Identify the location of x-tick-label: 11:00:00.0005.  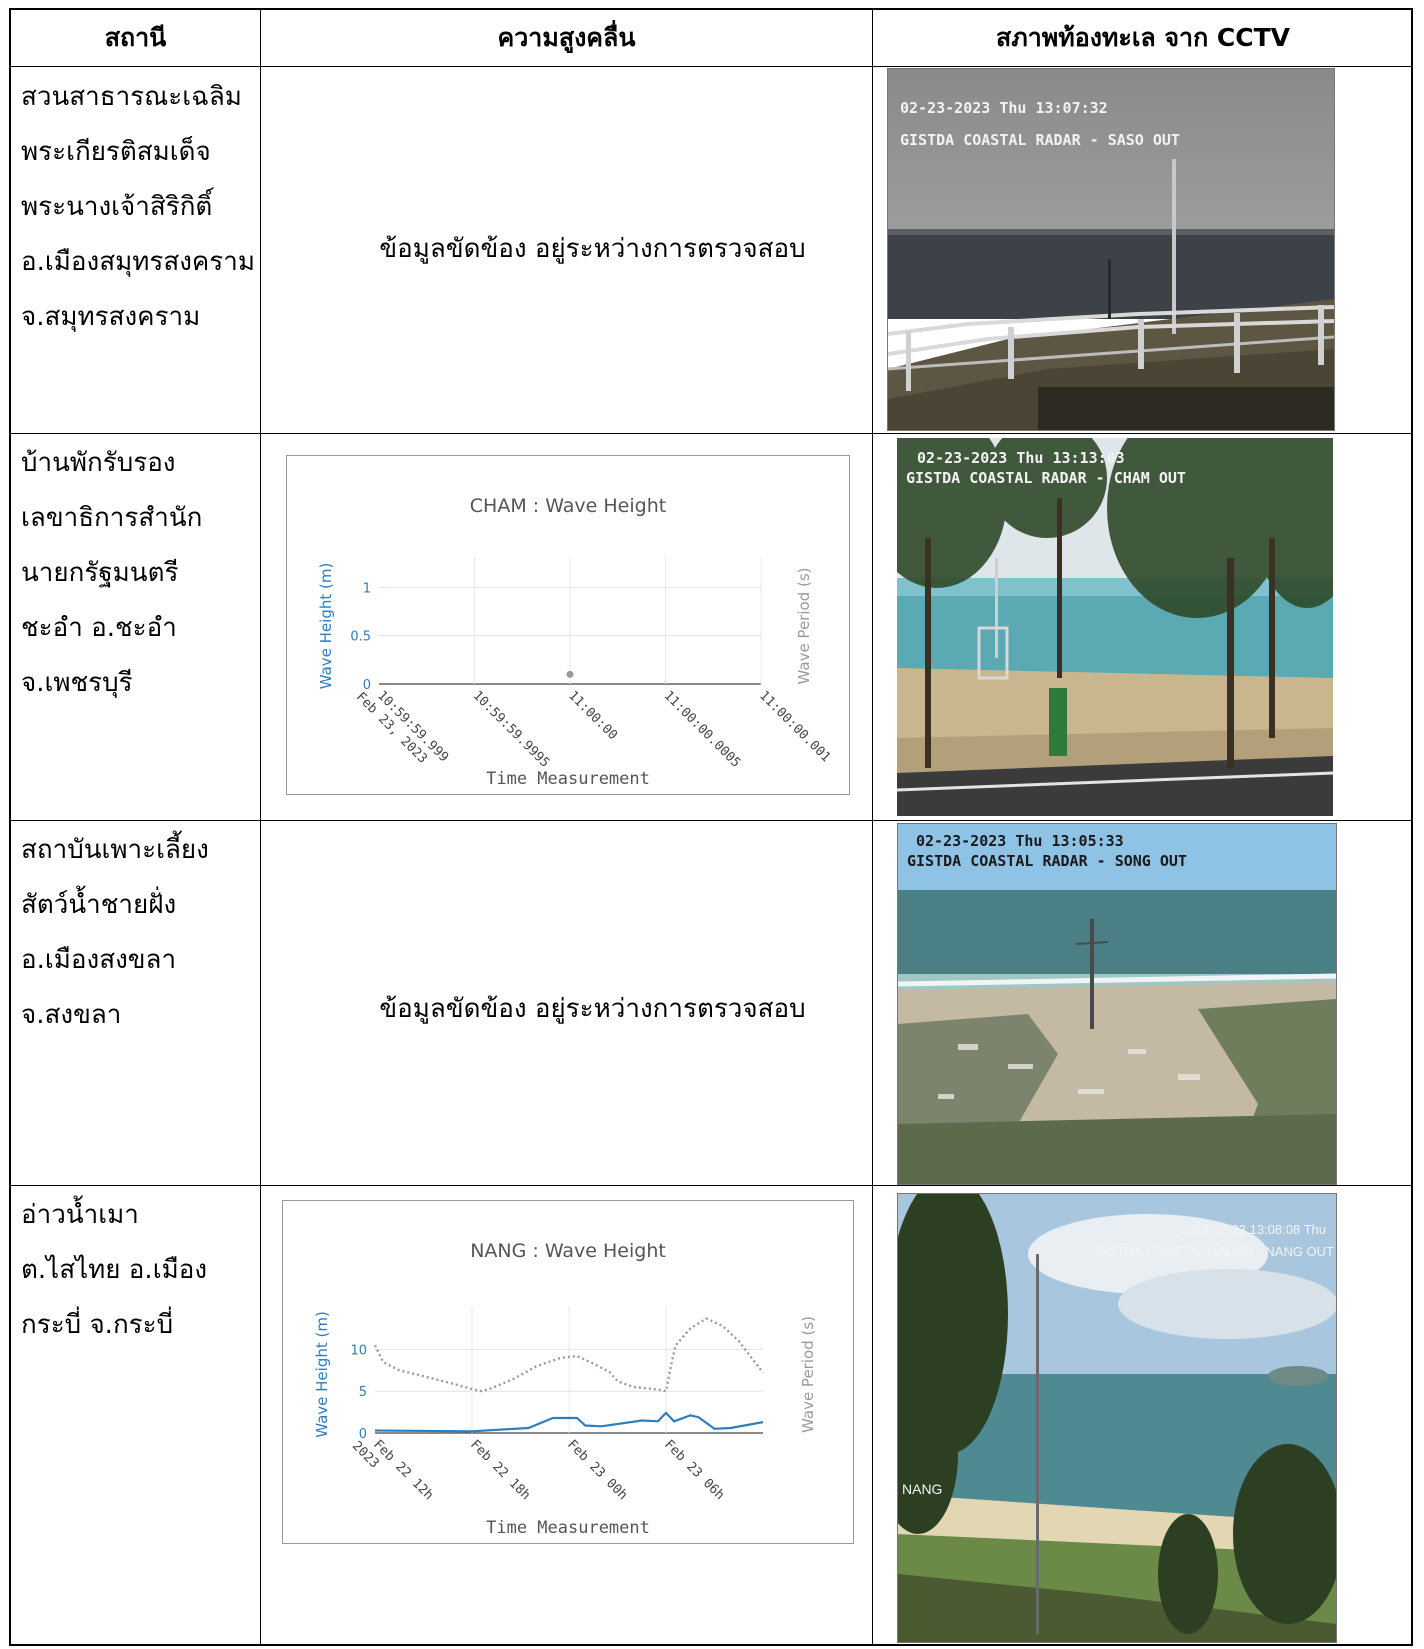
(702, 729).